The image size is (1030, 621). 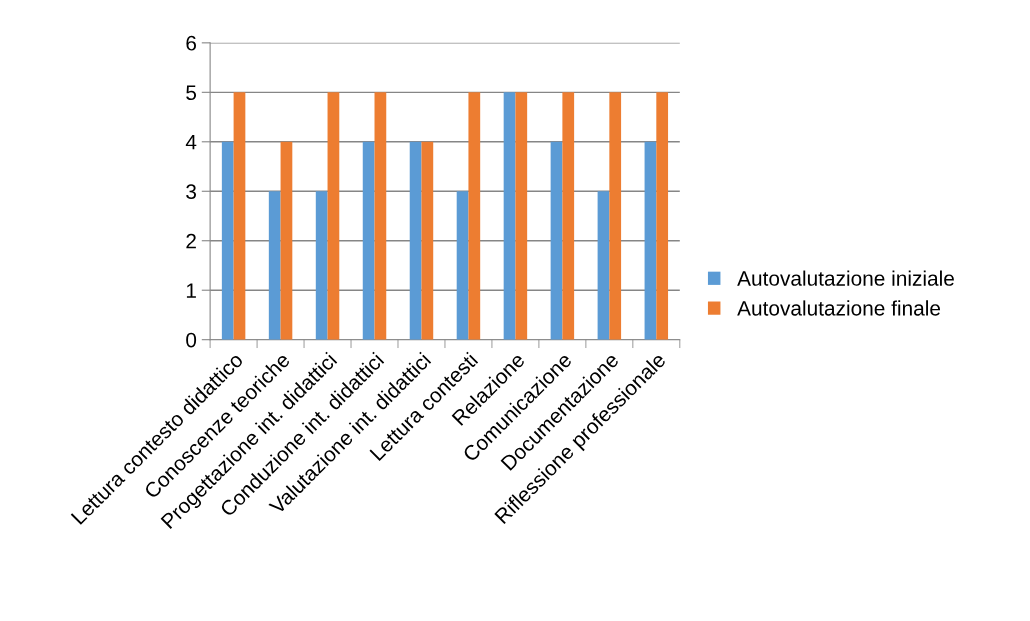 What do you see at coordinates (191, 241) in the screenshot?
I see `y-tick-label: 2` at bounding box center [191, 241].